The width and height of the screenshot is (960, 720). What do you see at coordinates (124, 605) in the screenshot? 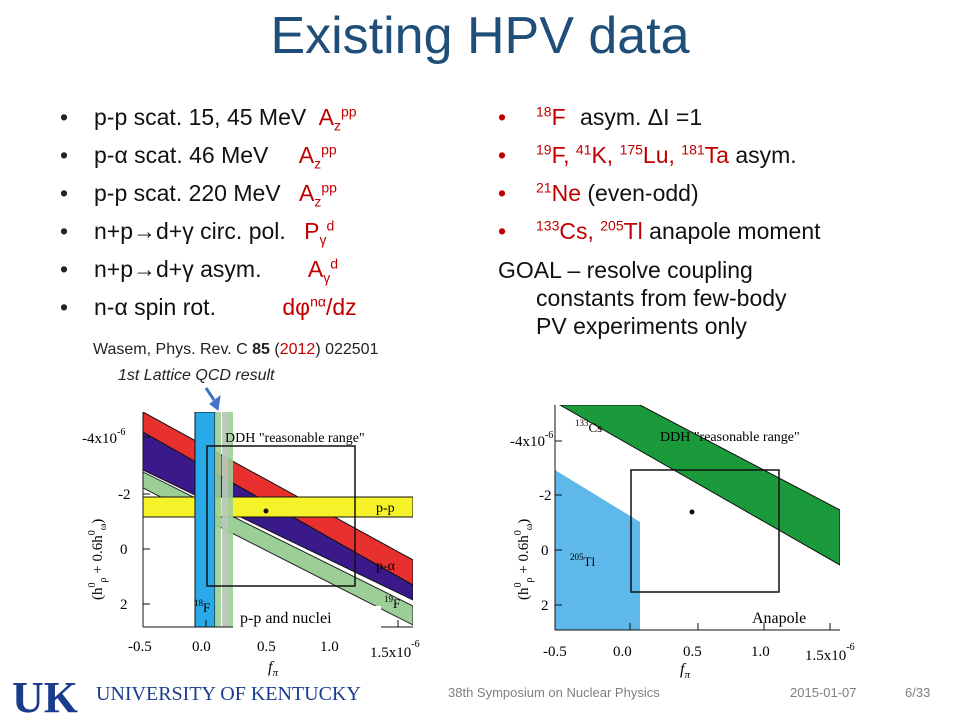
I see `left-ytick-3: 2` at bounding box center [124, 605].